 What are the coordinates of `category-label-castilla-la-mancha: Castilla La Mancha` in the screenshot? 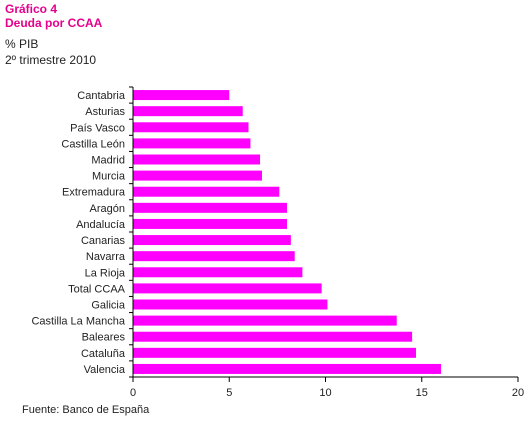 It's located at (78, 322).